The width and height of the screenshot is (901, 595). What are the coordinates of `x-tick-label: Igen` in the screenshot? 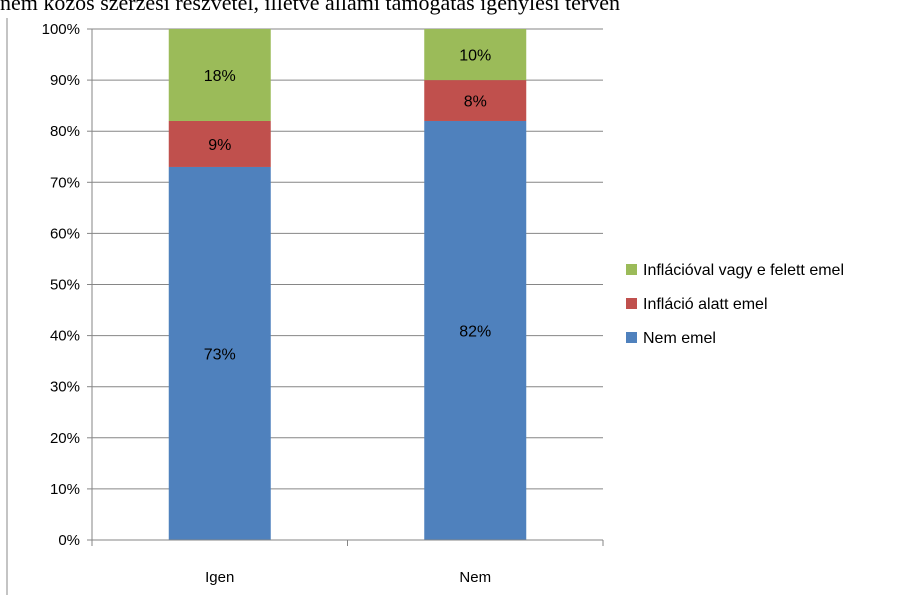 It's located at (219, 577).